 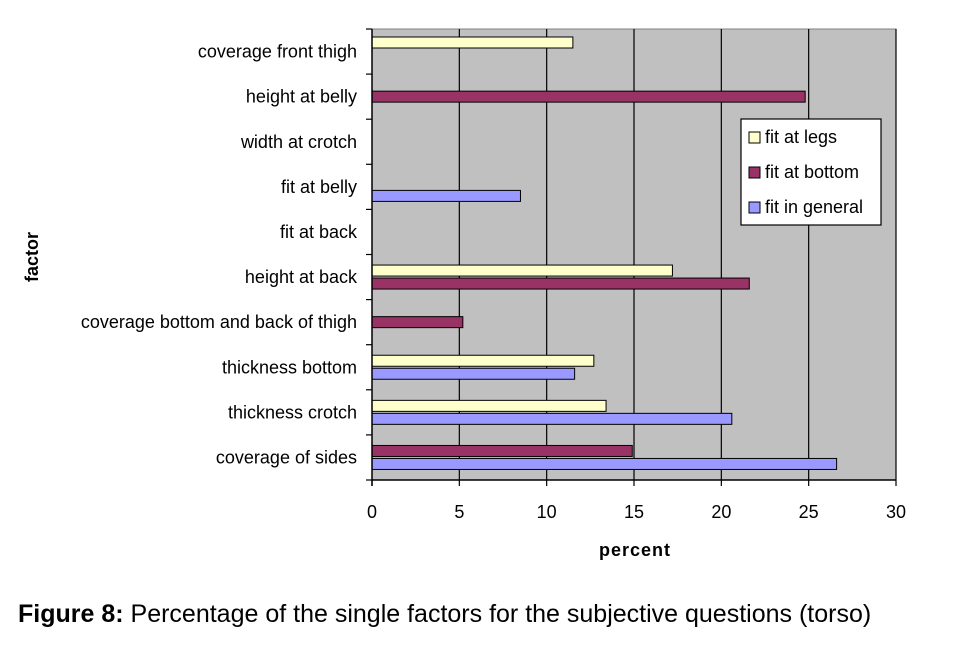 What do you see at coordinates (219, 322) in the screenshot?
I see `category-label: coverage bottom and back of thigh` at bounding box center [219, 322].